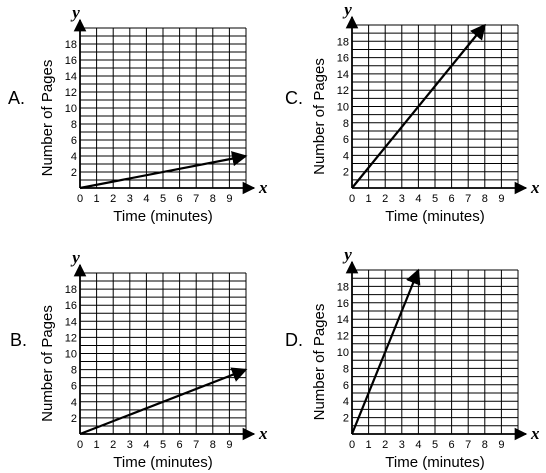 Image resolution: width=546 pixels, height=473 pixels. What do you see at coordinates (16, 98) in the screenshot?
I see `option-label: A.` at bounding box center [16, 98].